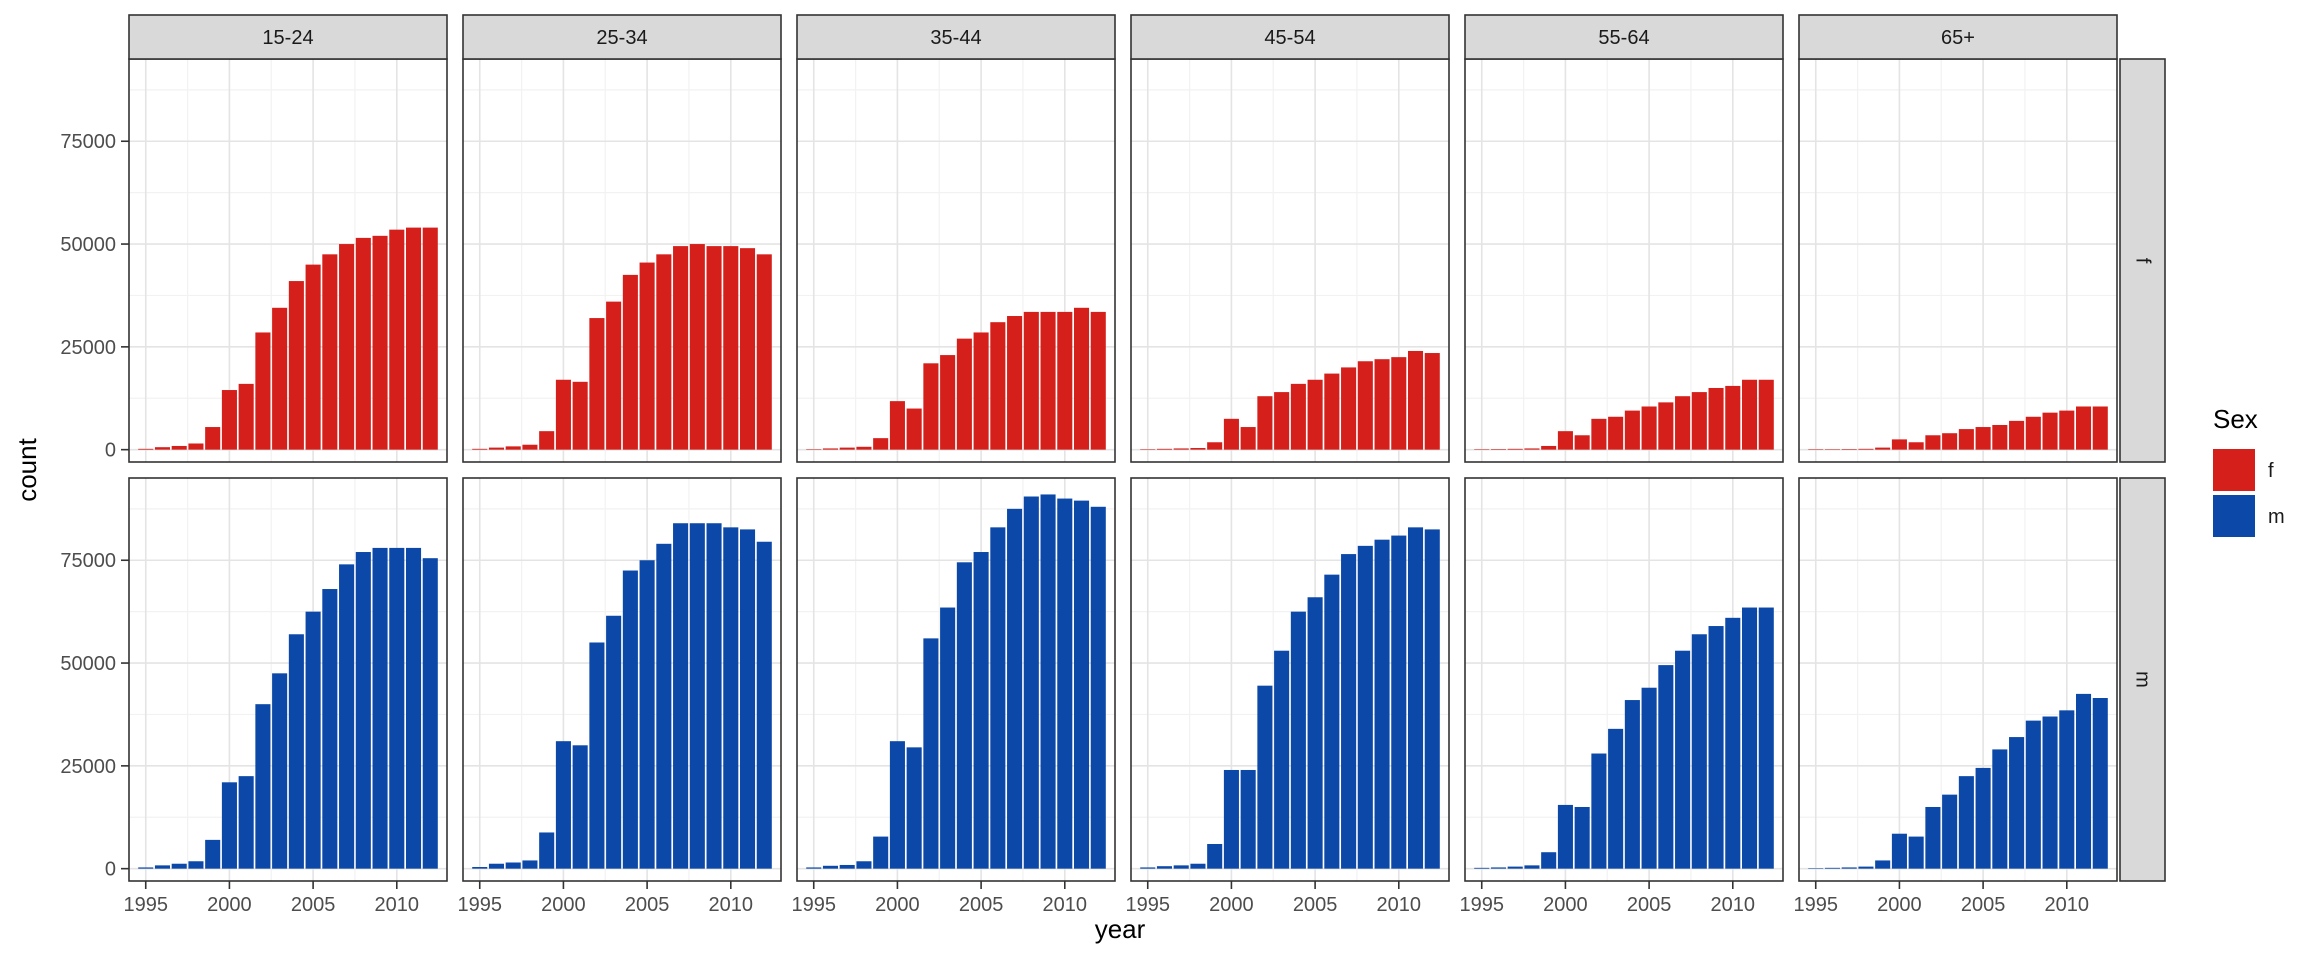 Image resolution: width=2304 pixels, height=965 pixels. What do you see at coordinates (998, 386) in the screenshot?
I see `bar-f-35-44-2006` at bounding box center [998, 386].